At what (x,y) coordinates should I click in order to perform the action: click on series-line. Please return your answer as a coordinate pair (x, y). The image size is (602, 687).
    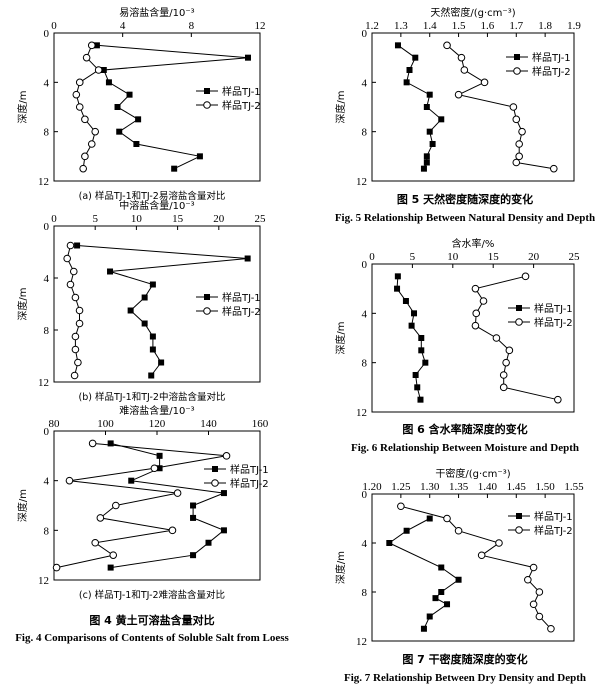
    Looking at the image, I should click on (168, 505).